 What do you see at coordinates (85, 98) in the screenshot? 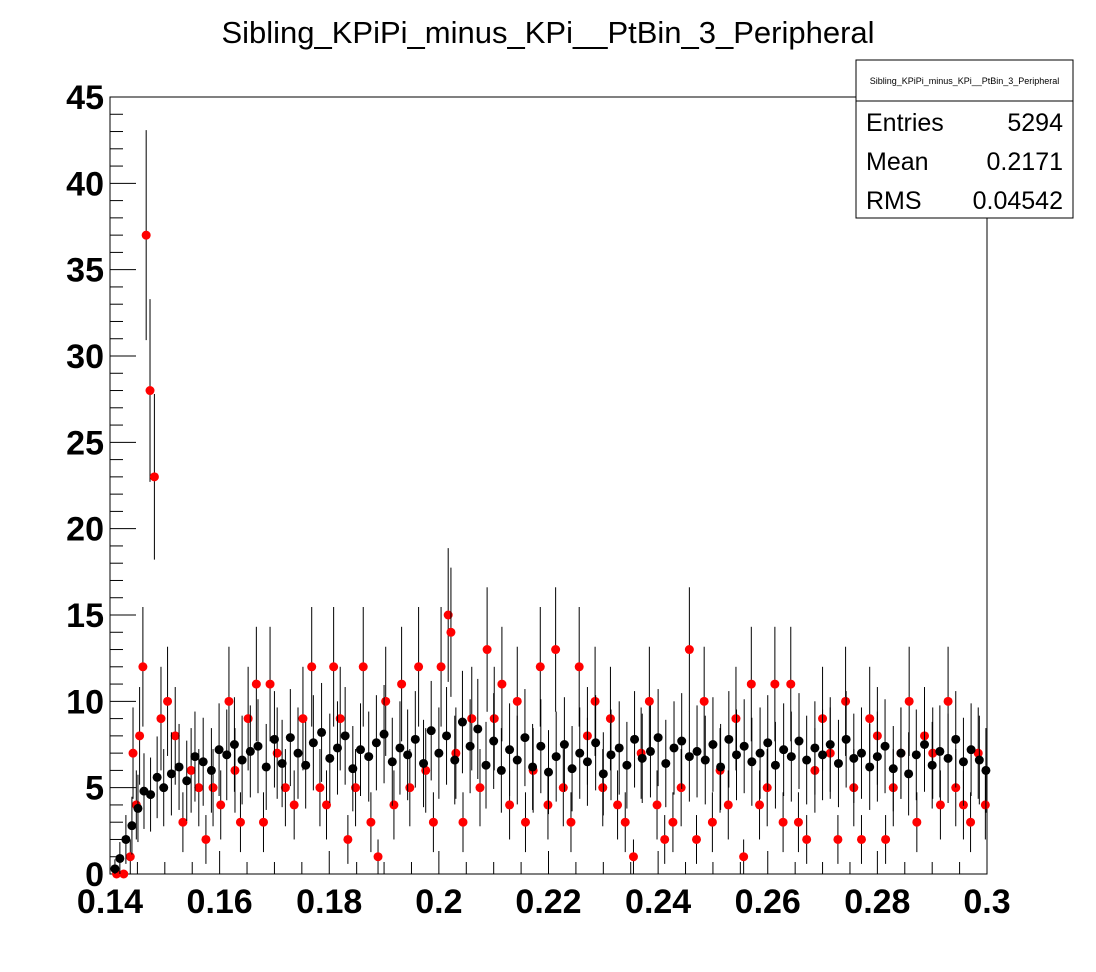
I see `y-tick-label: 45` at bounding box center [85, 98].